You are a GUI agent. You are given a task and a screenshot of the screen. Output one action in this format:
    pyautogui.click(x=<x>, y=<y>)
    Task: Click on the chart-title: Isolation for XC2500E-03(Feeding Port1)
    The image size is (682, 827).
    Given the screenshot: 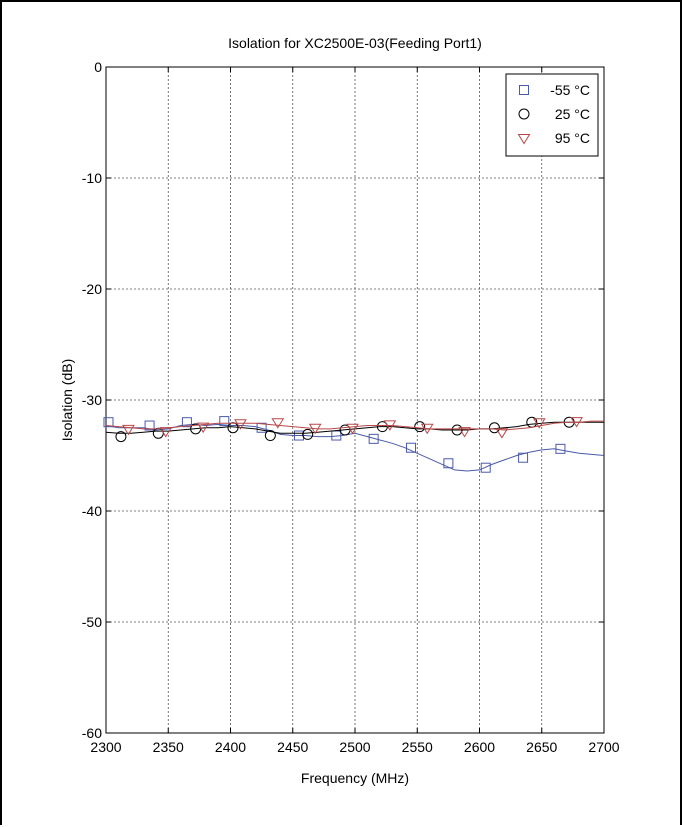 What is the action you would take?
    pyautogui.click(x=355, y=43)
    